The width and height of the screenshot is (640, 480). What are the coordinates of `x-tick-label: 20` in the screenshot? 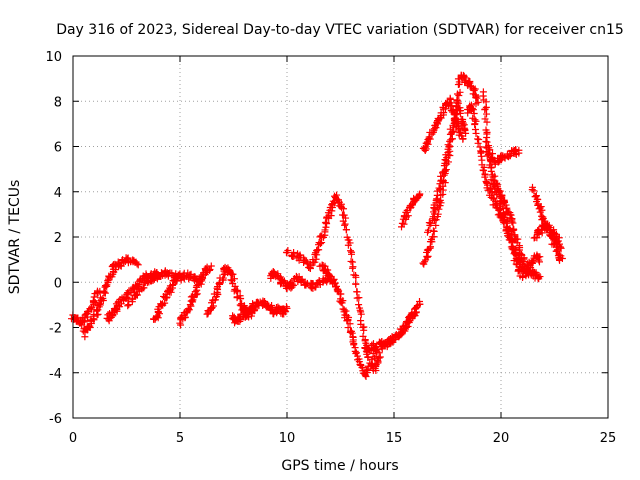 It's located at (501, 438).